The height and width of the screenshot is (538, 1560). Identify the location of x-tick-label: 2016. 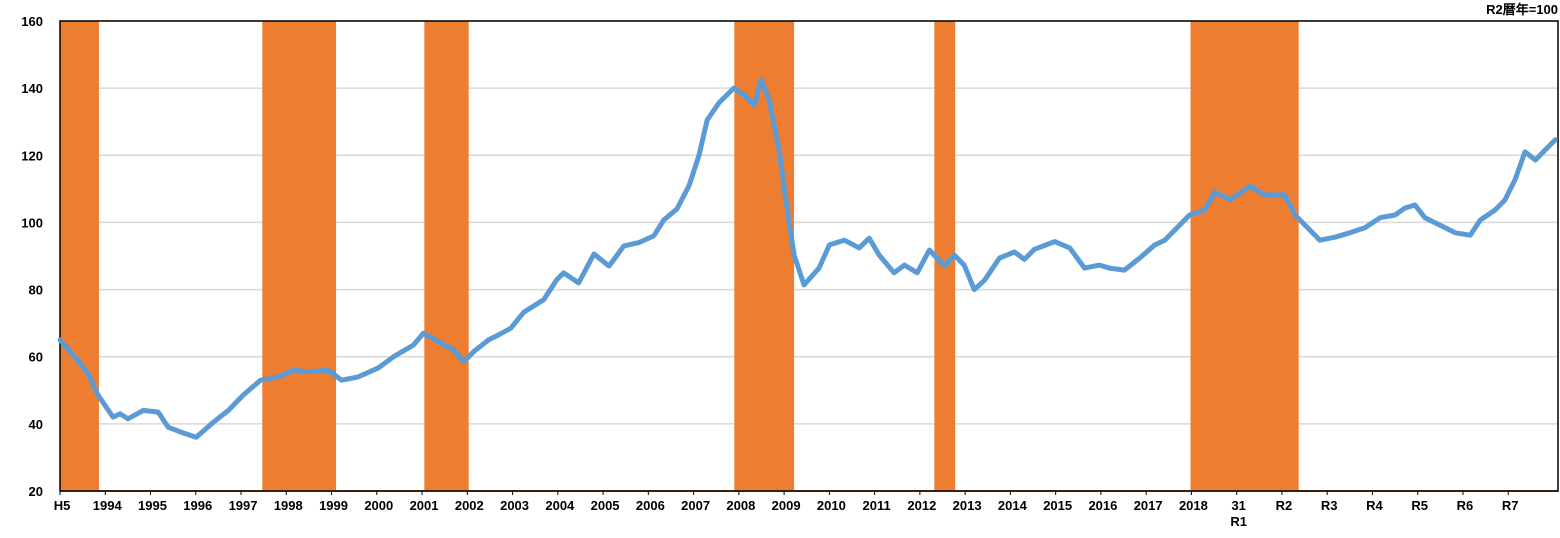
(1102, 505).